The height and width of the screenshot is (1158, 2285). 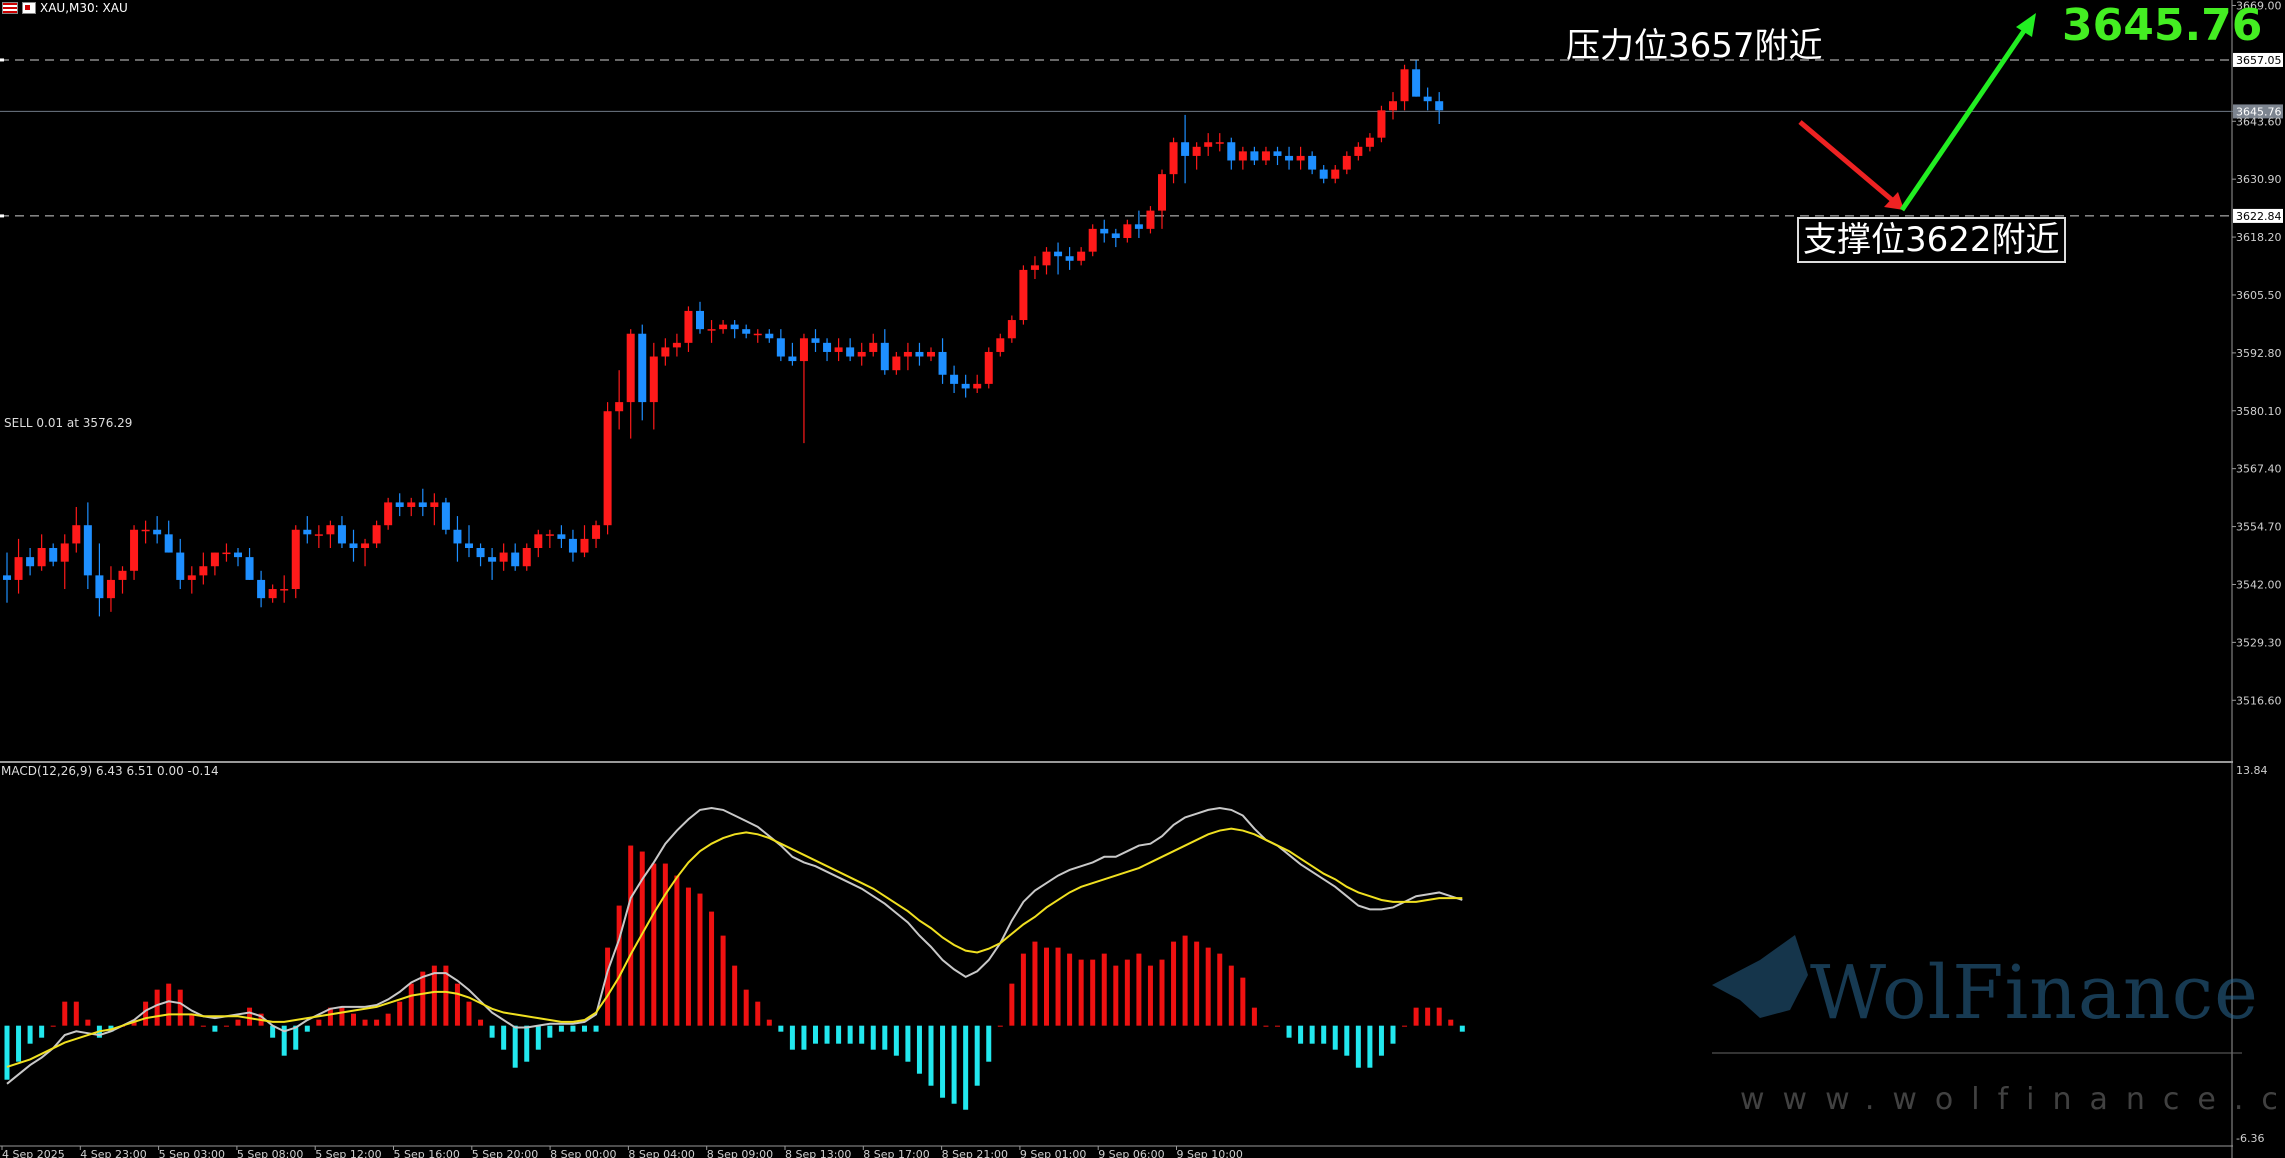 I want to click on resistance-annotation: 压力位3657附近, so click(x=1694, y=46).